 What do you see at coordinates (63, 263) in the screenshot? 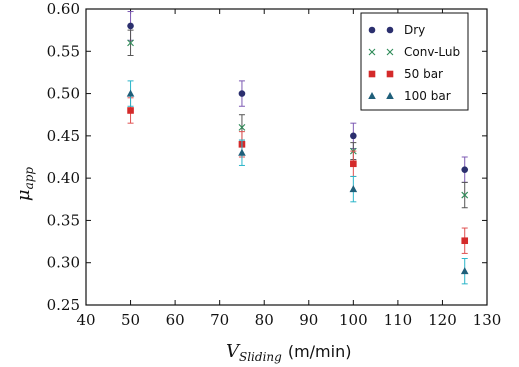
I see `y-tick-label: 0.30` at bounding box center [63, 263].